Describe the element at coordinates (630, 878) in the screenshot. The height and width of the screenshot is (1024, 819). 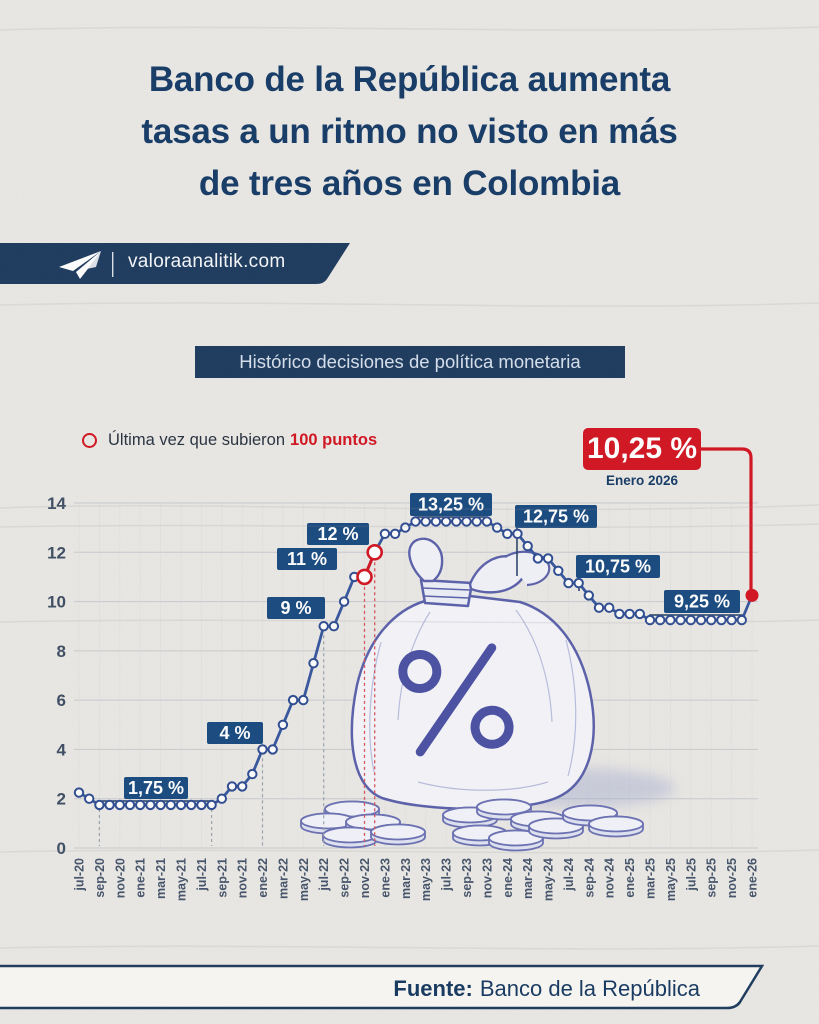
I see `x-tick-label: ene-25` at that location.